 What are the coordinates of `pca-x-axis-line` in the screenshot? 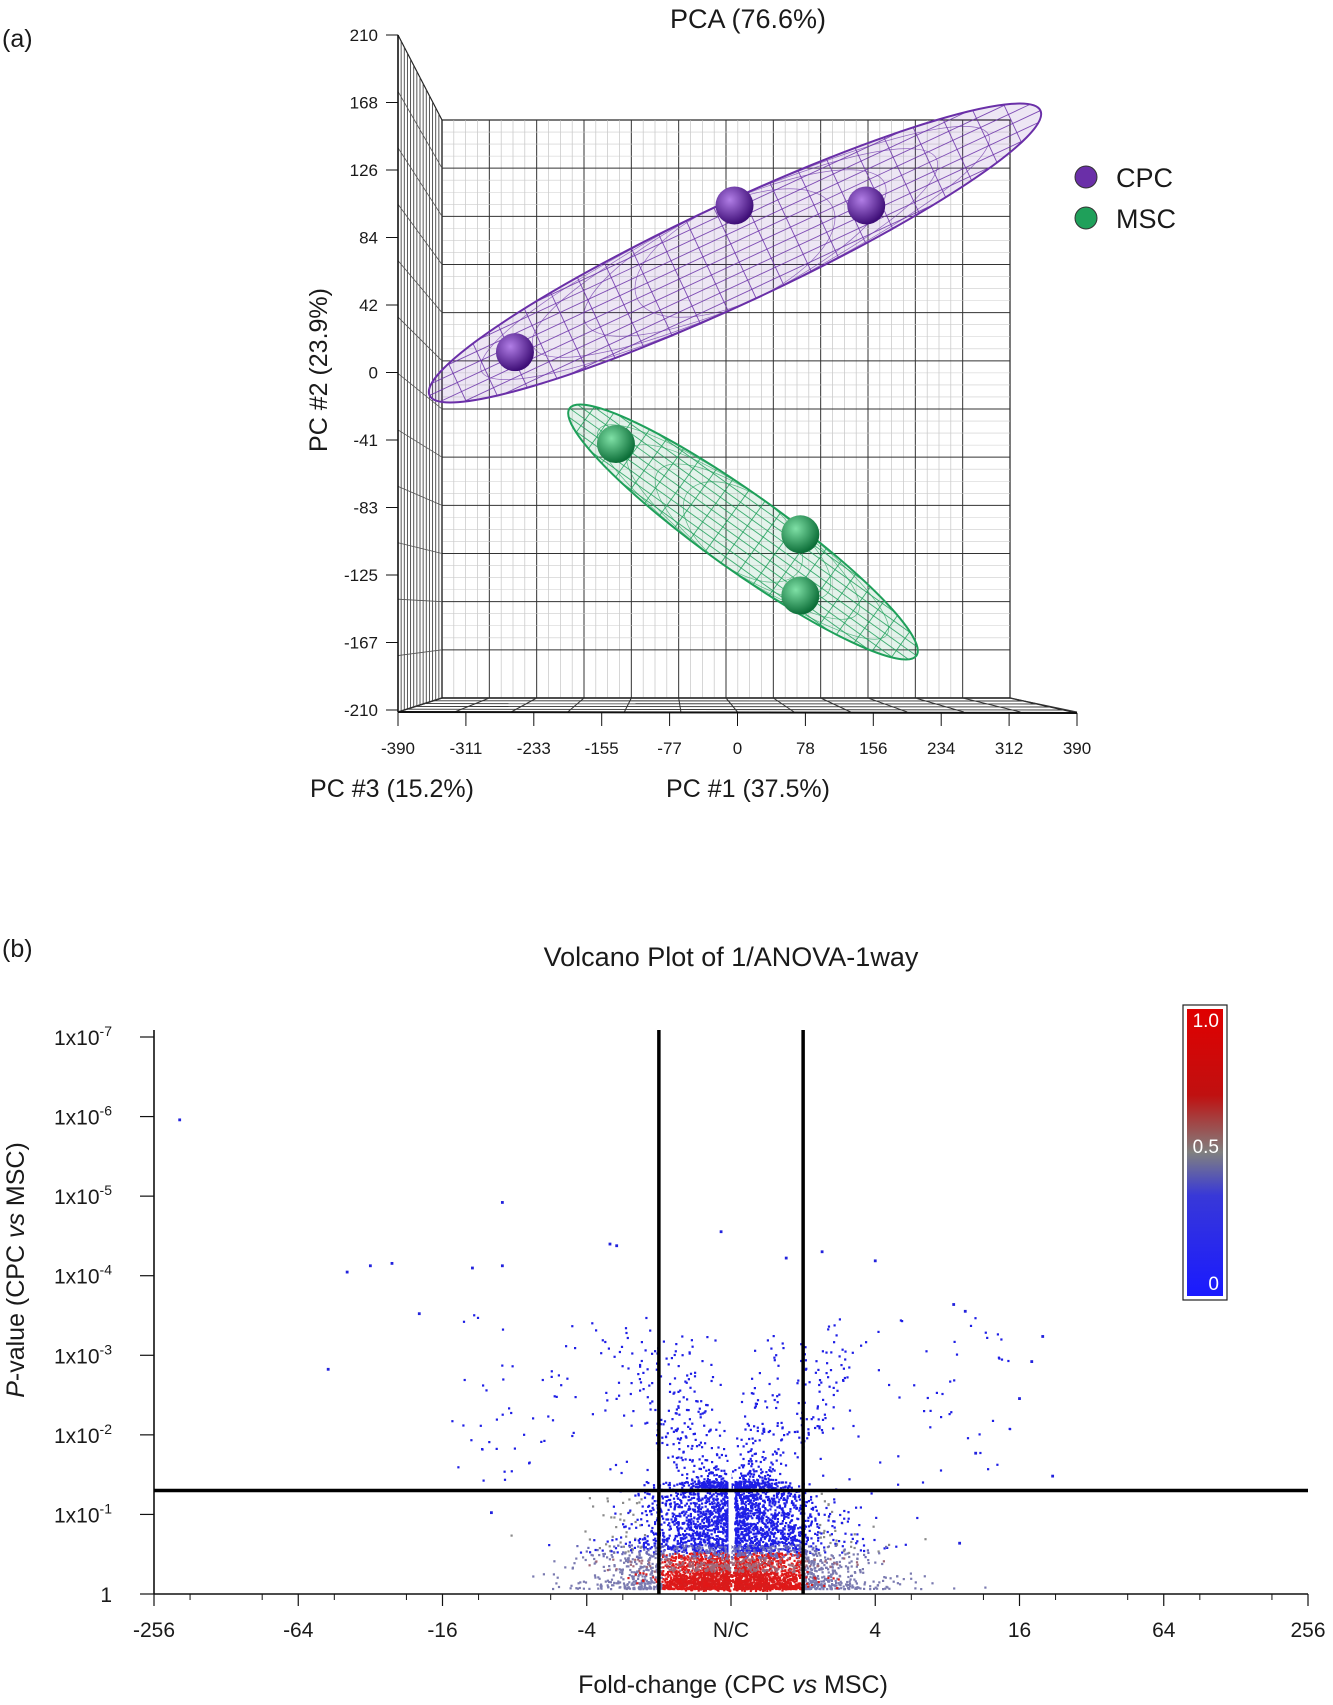 It's located at (737, 712).